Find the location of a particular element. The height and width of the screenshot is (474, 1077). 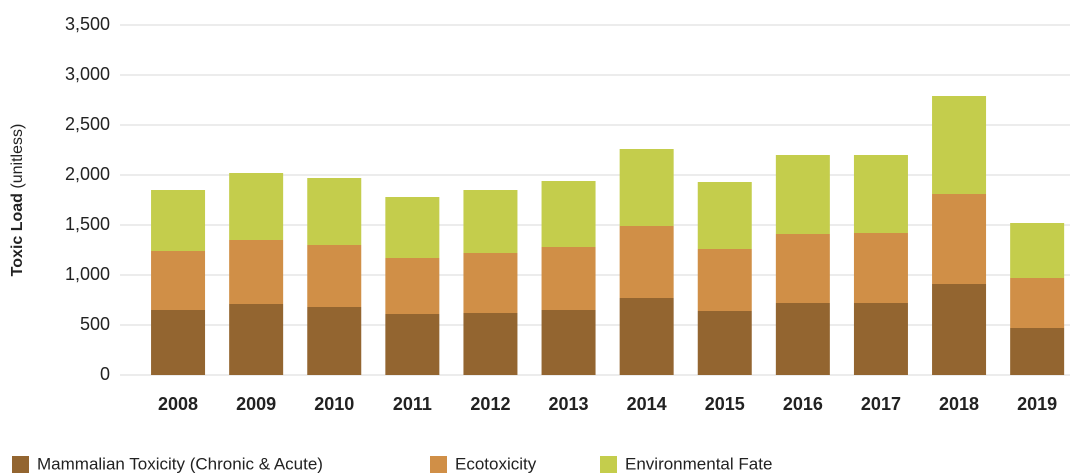

x-tick-label: 2008 is located at coordinates (178, 404).